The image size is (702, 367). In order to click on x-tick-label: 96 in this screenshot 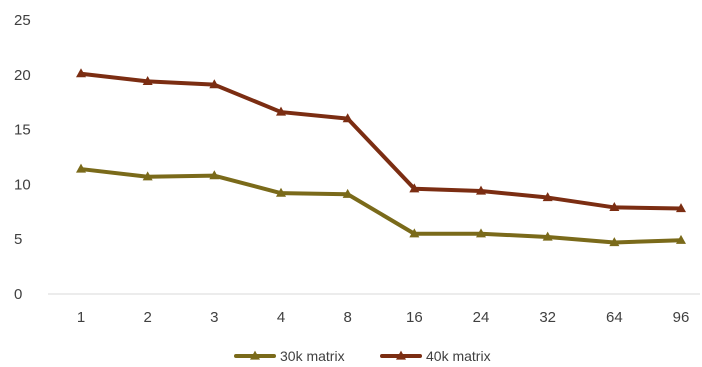, I will do `click(681, 317)`.